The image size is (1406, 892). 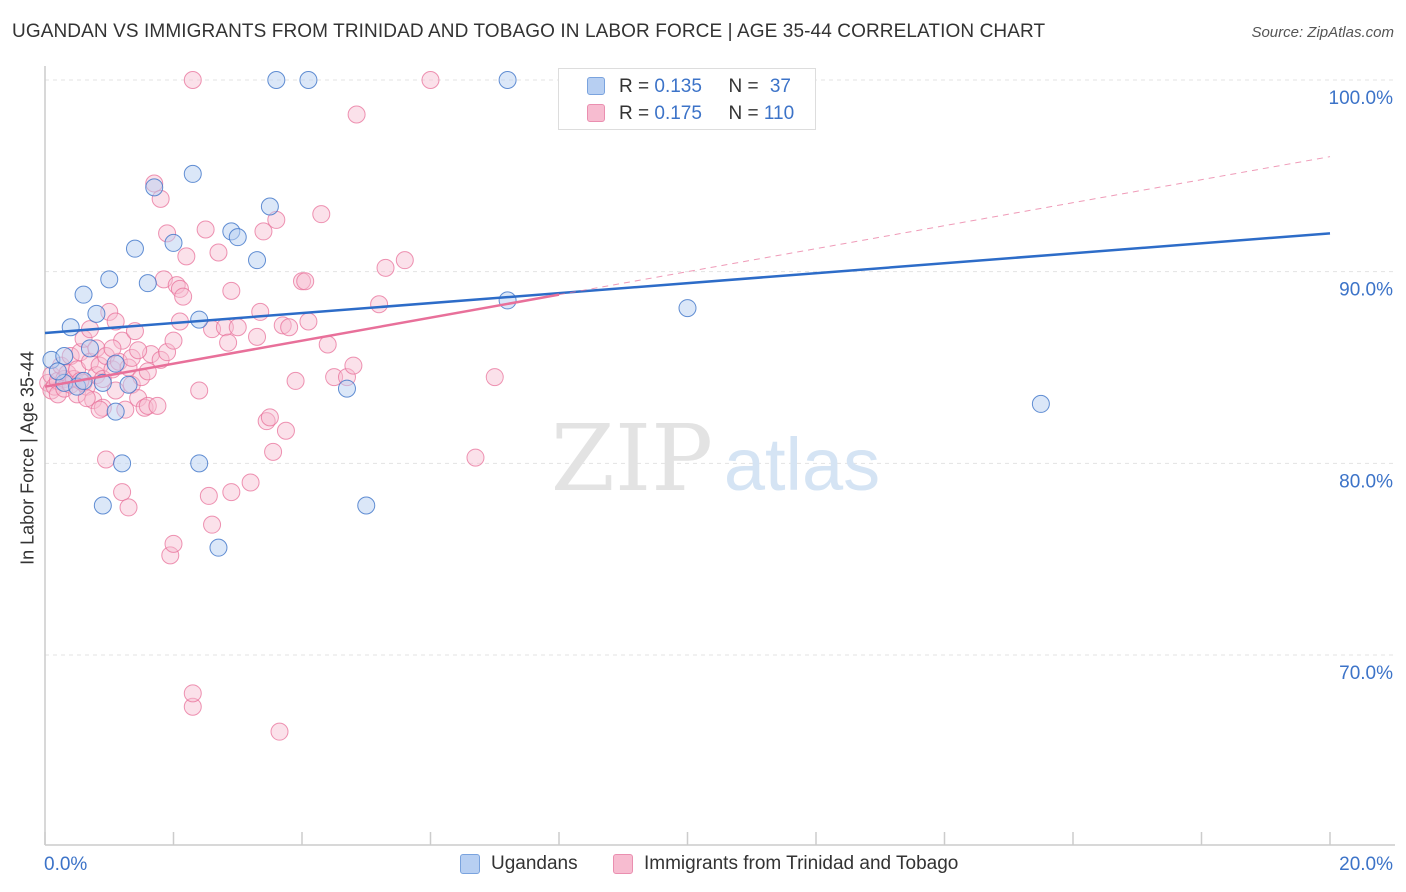 I want to click on watermark-atlas: atlas, so click(x=802, y=464).